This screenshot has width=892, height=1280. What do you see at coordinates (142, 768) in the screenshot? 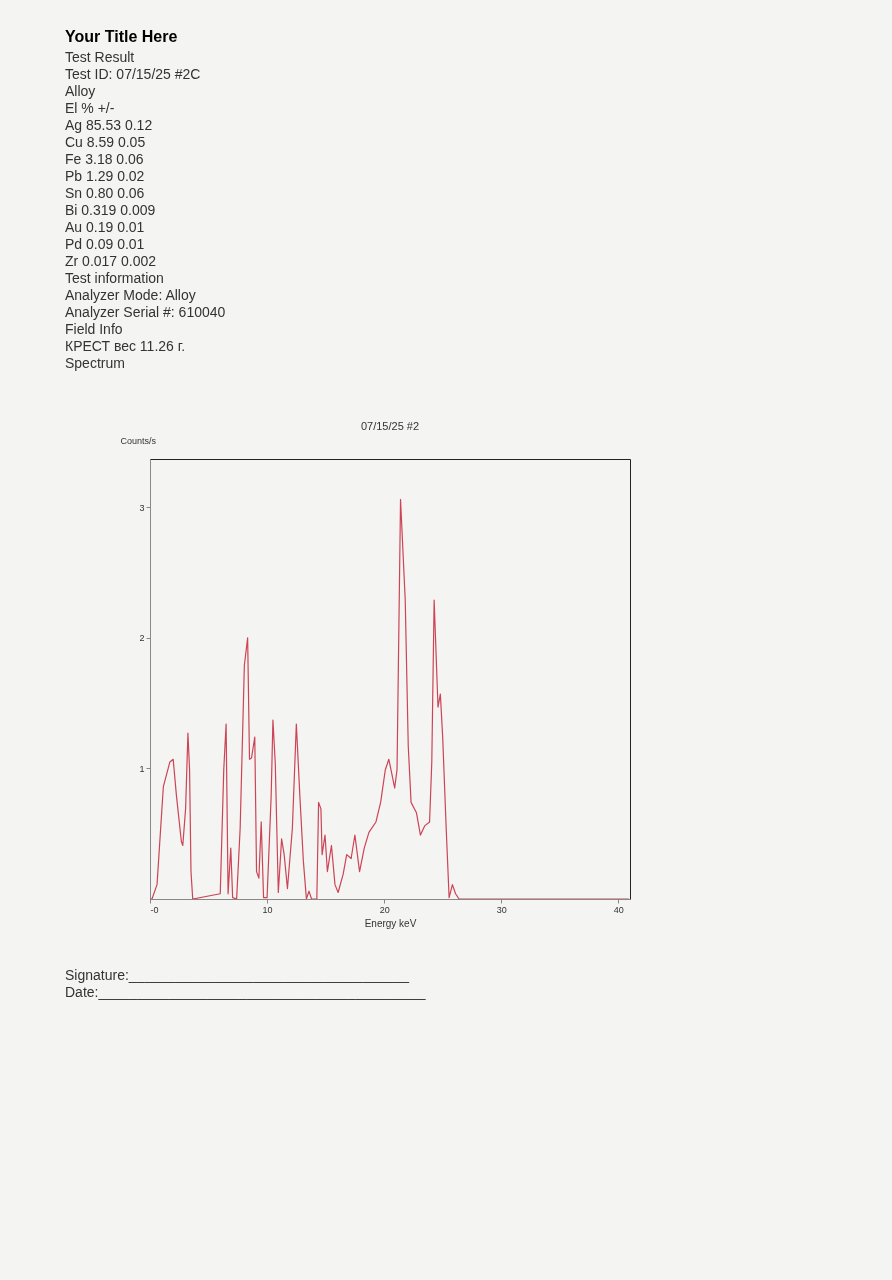
I see `y-tick-label: 1` at bounding box center [142, 768].